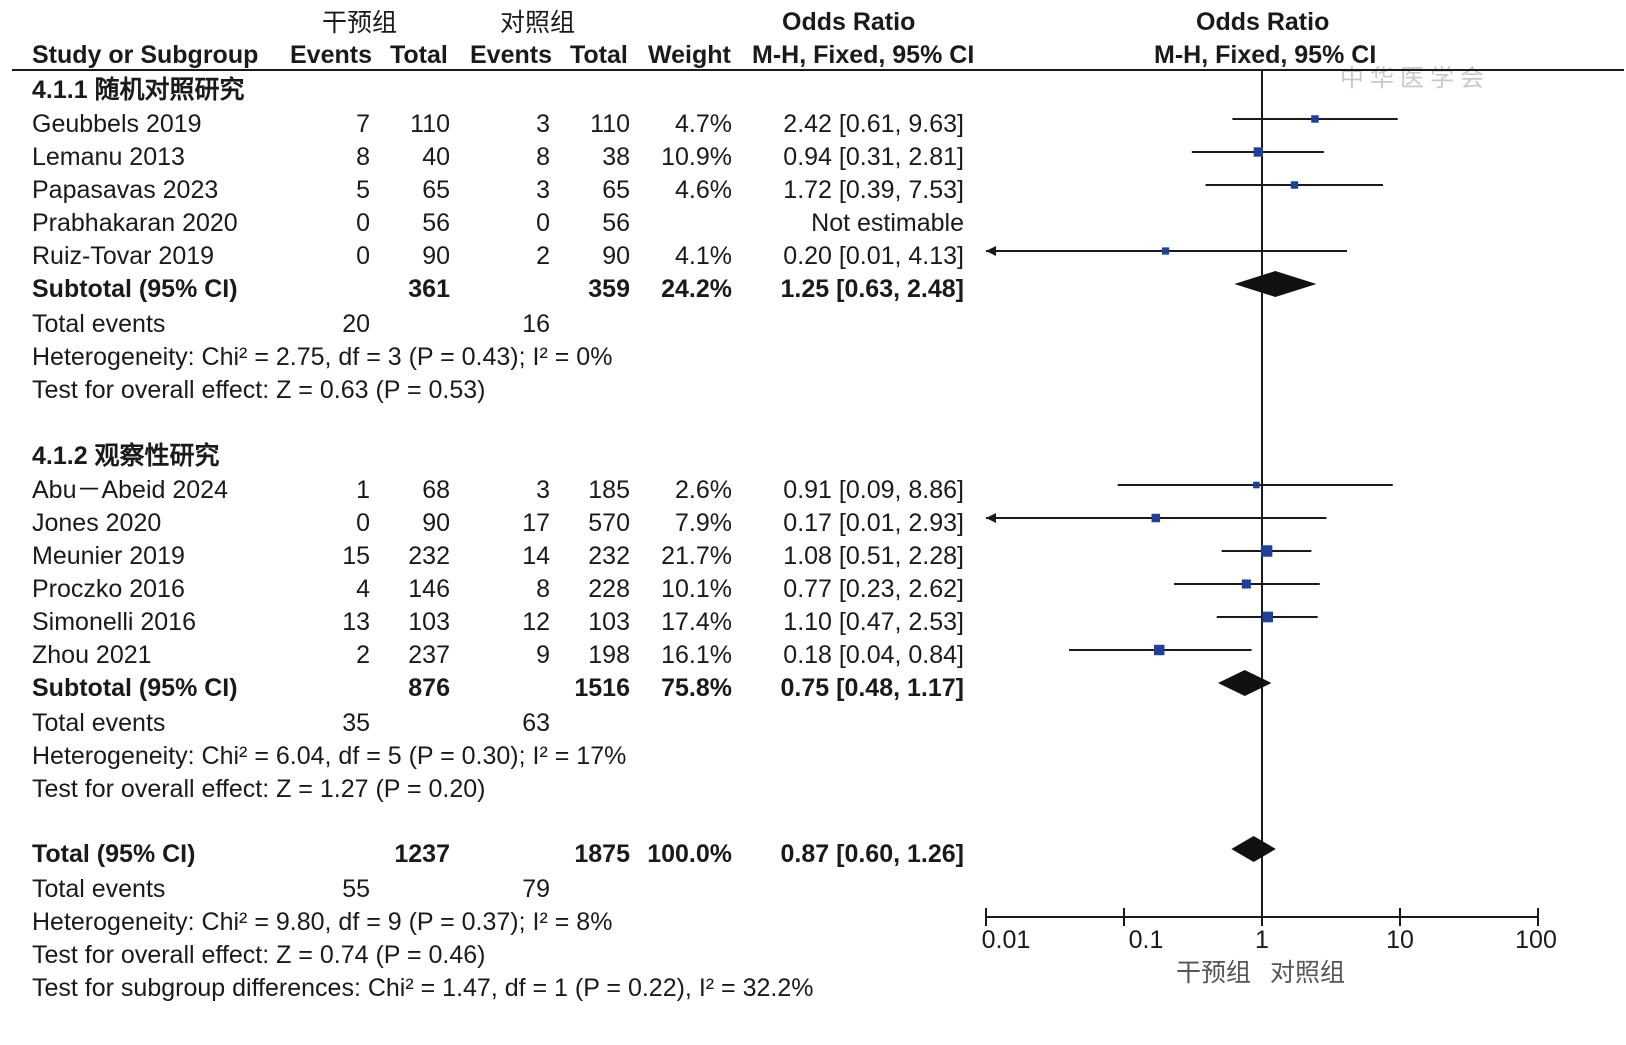 The height and width of the screenshot is (1045, 1626). I want to click on events-control: 0, so click(543, 223).